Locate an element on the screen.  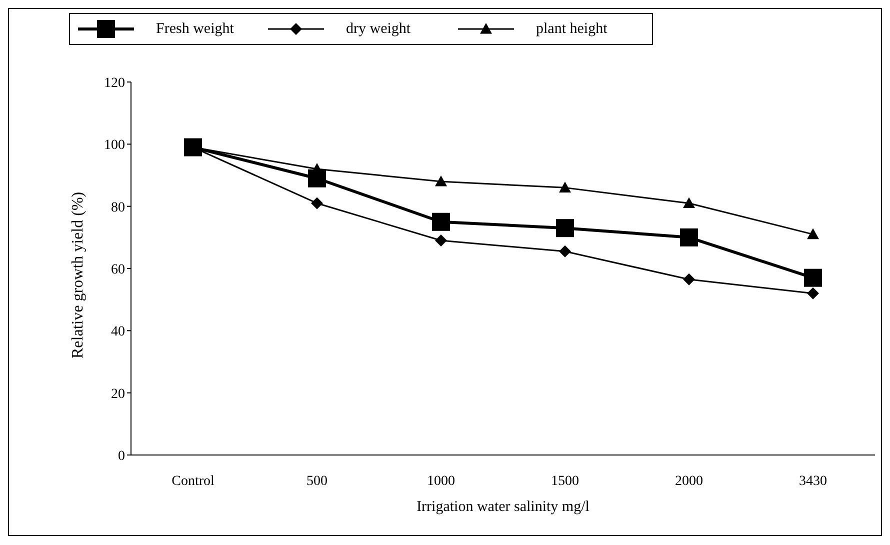
x-tick-label: 1000 is located at coordinates (441, 481).